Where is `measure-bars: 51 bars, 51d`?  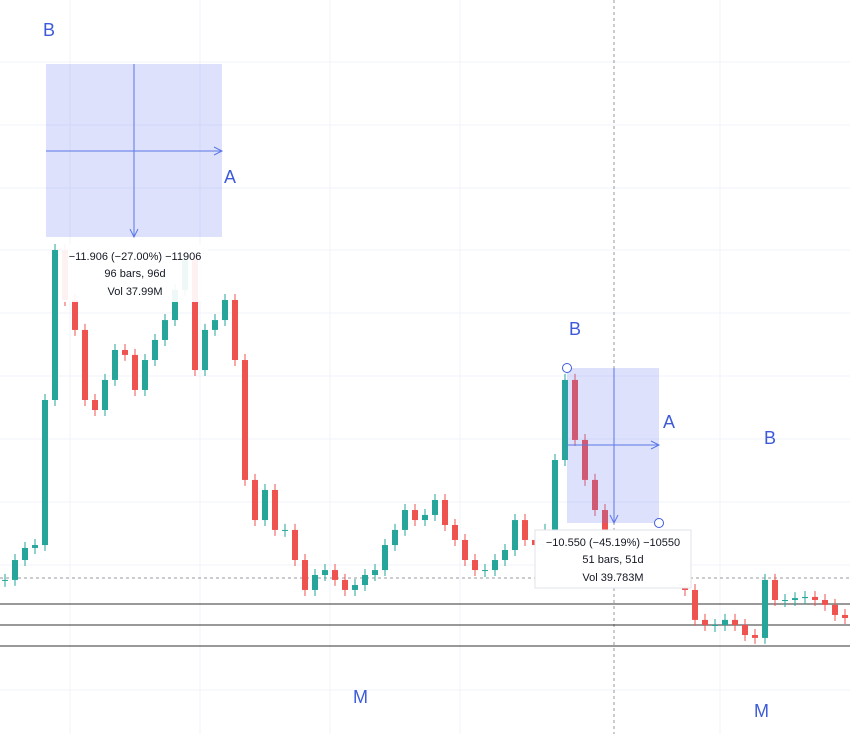 measure-bars: 51 bars, 51d is located at coordinates (612, 560).